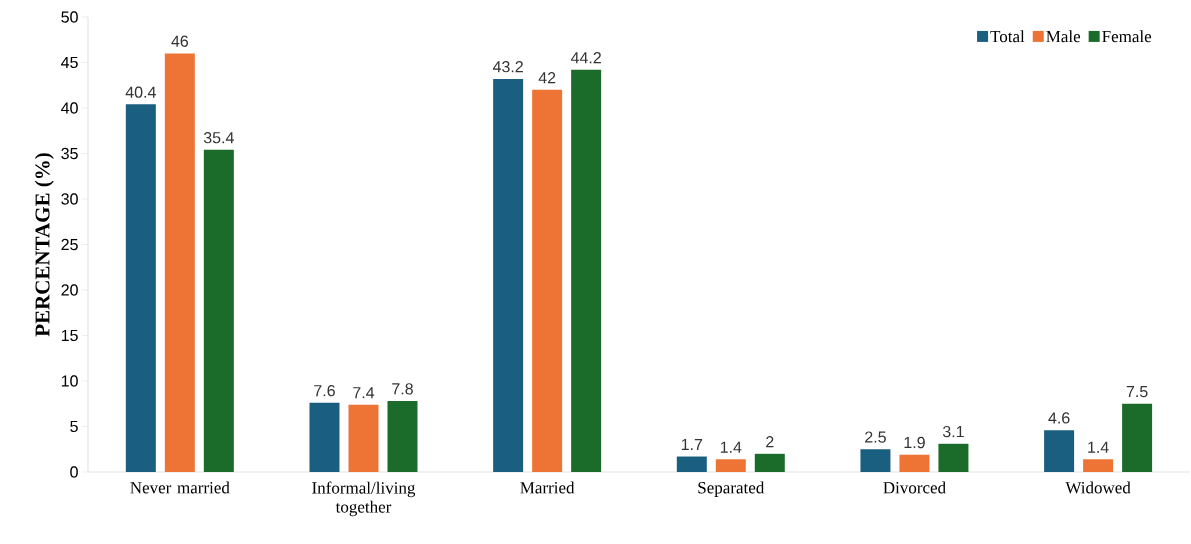  What do you see at coordinates (1127, 36) in the screenshot?
I see `legend-label: Female` at bounding box center [1127, 36].